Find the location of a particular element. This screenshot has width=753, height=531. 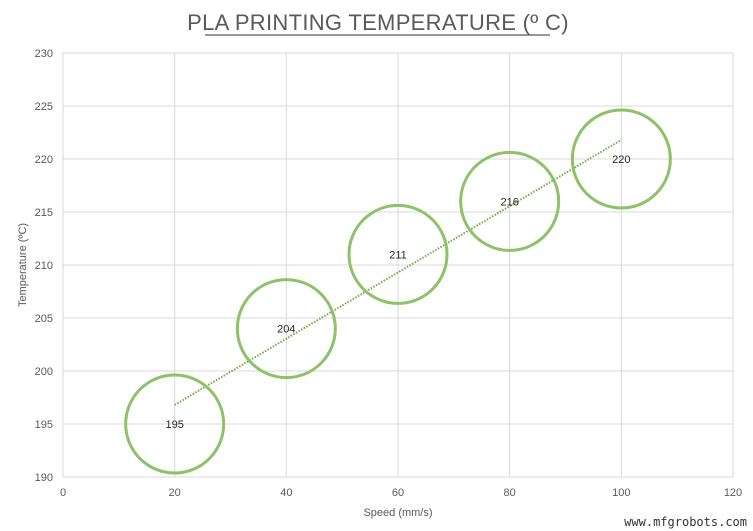

y-tick-label: 190 is located at coordinates (44, 478).